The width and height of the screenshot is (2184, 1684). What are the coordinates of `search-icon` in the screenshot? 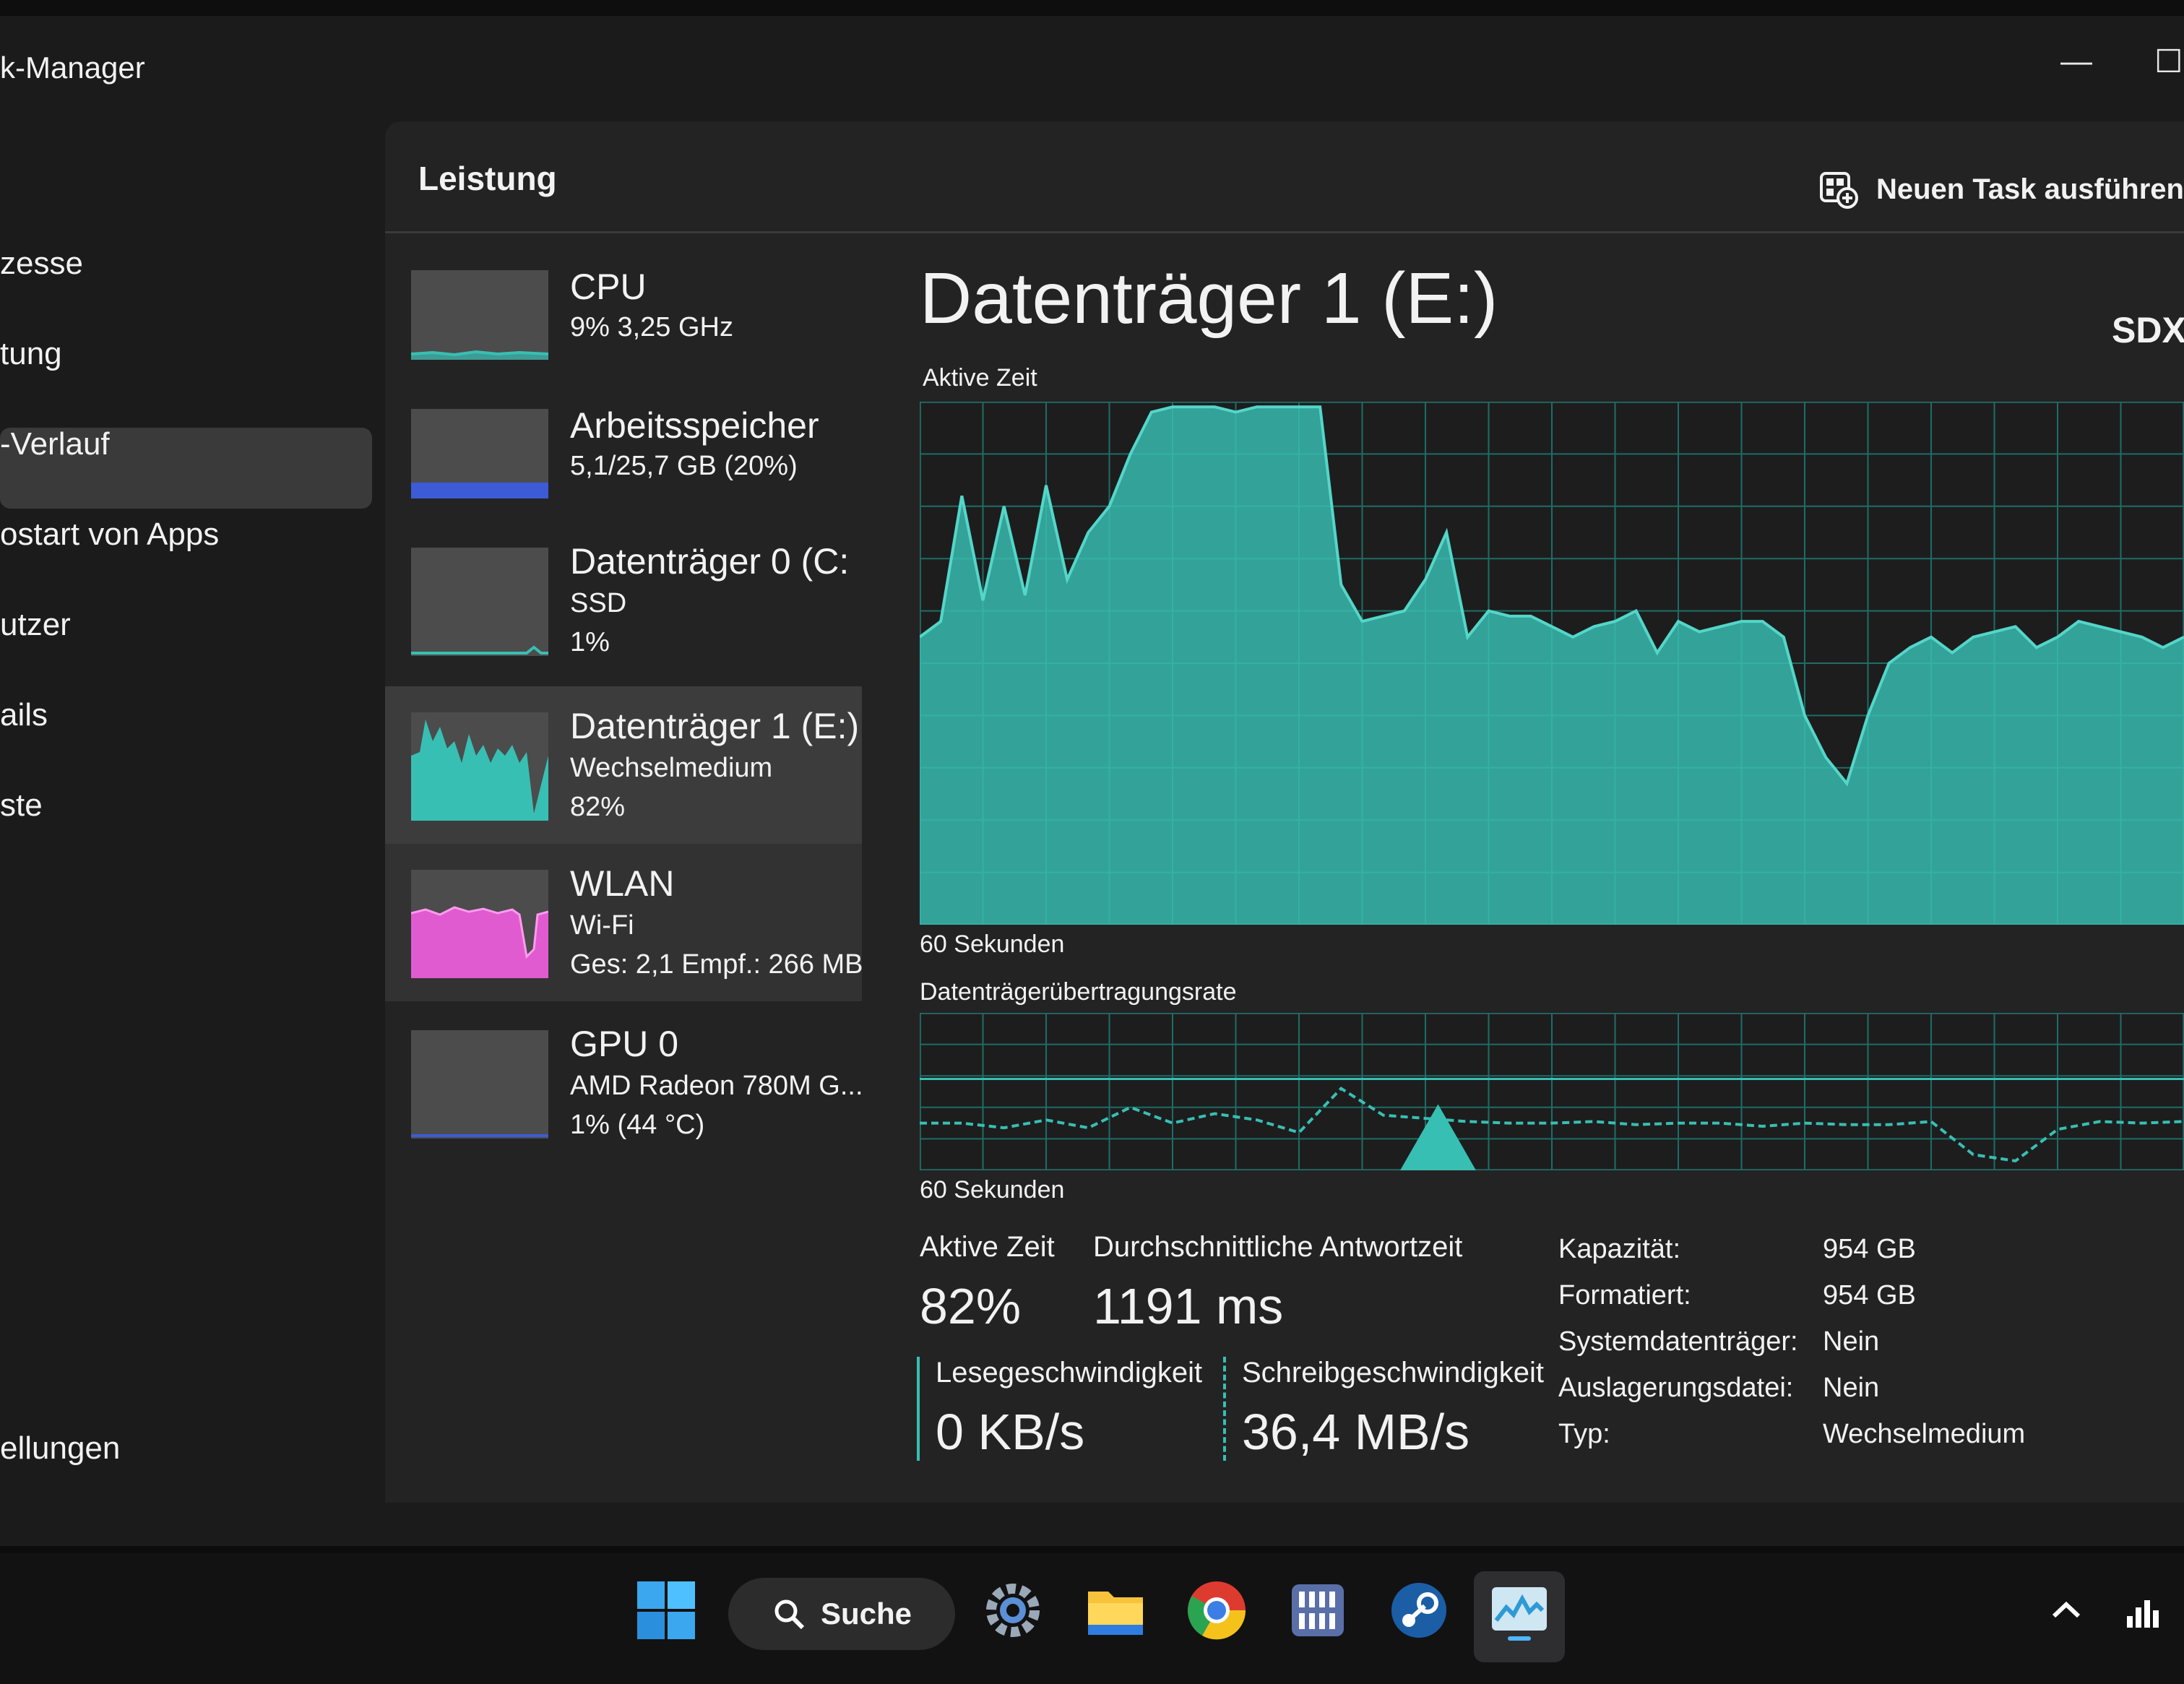 It's located at (789, 1614).